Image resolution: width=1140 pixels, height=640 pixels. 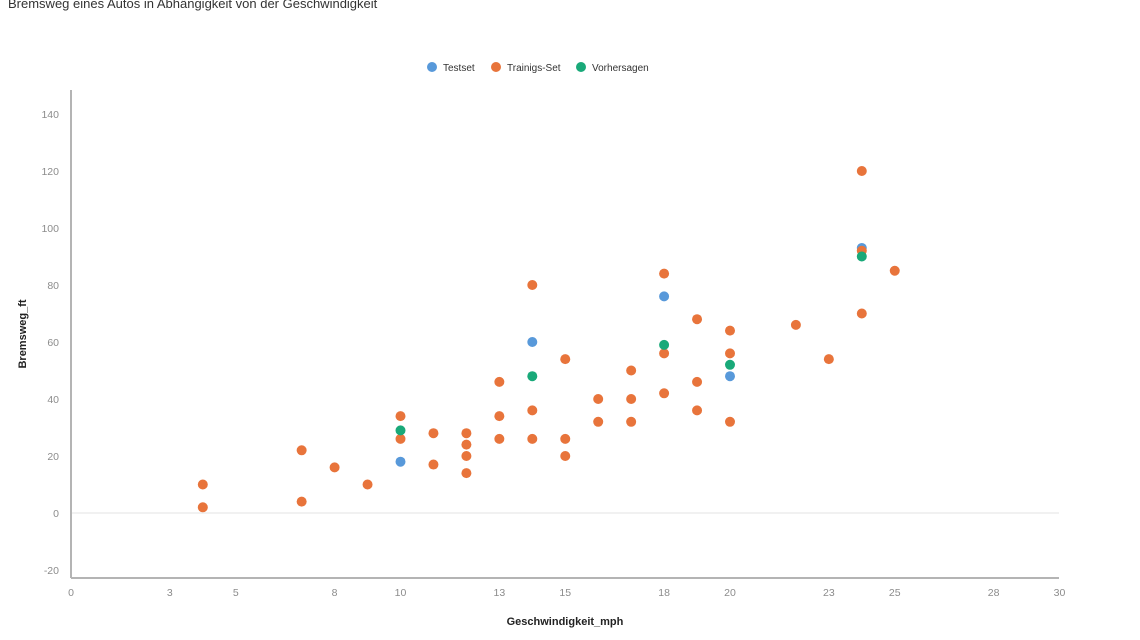 I want to click on x-tick-label: 3, so click(x=170, y=593).